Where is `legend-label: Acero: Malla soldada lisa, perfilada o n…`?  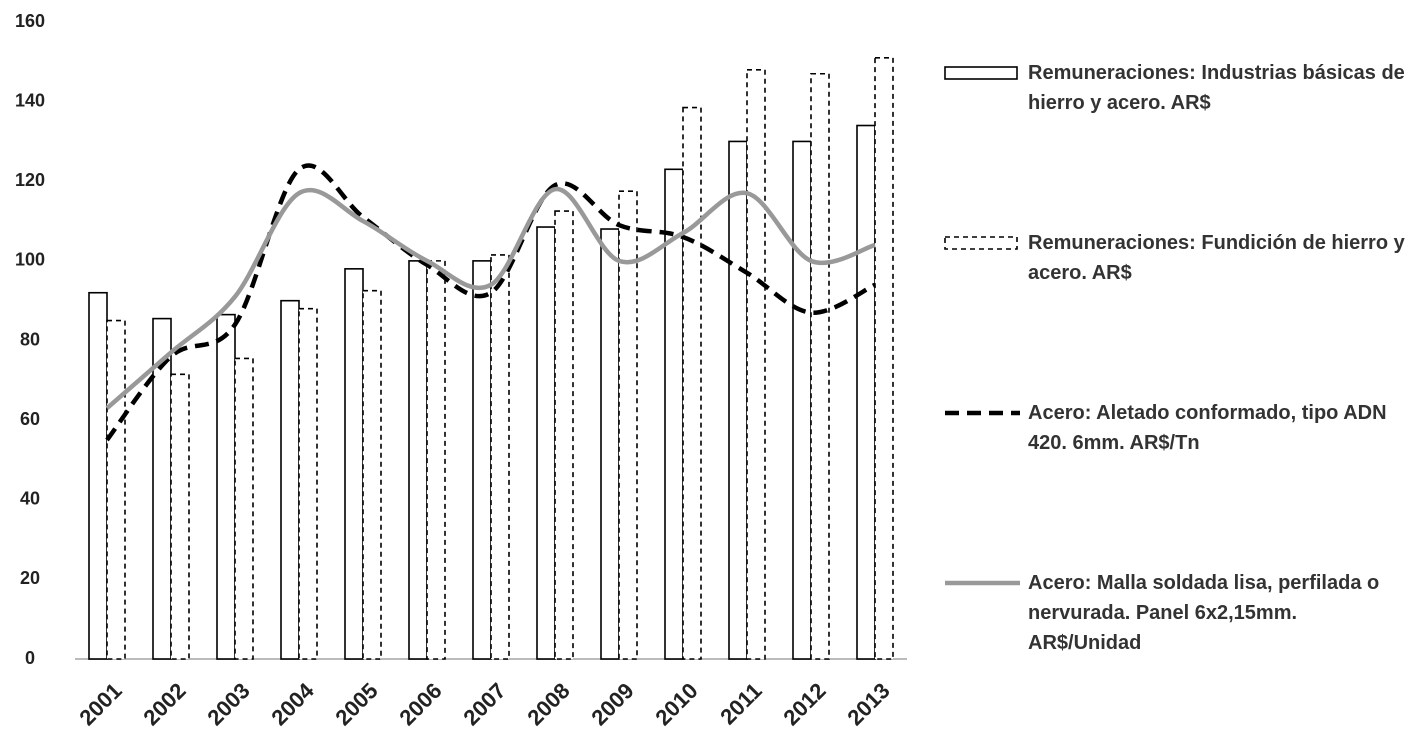
legend-label: Acero: Malla soldada lisa, perfilada o n… is located at coordinates (1204, 613).